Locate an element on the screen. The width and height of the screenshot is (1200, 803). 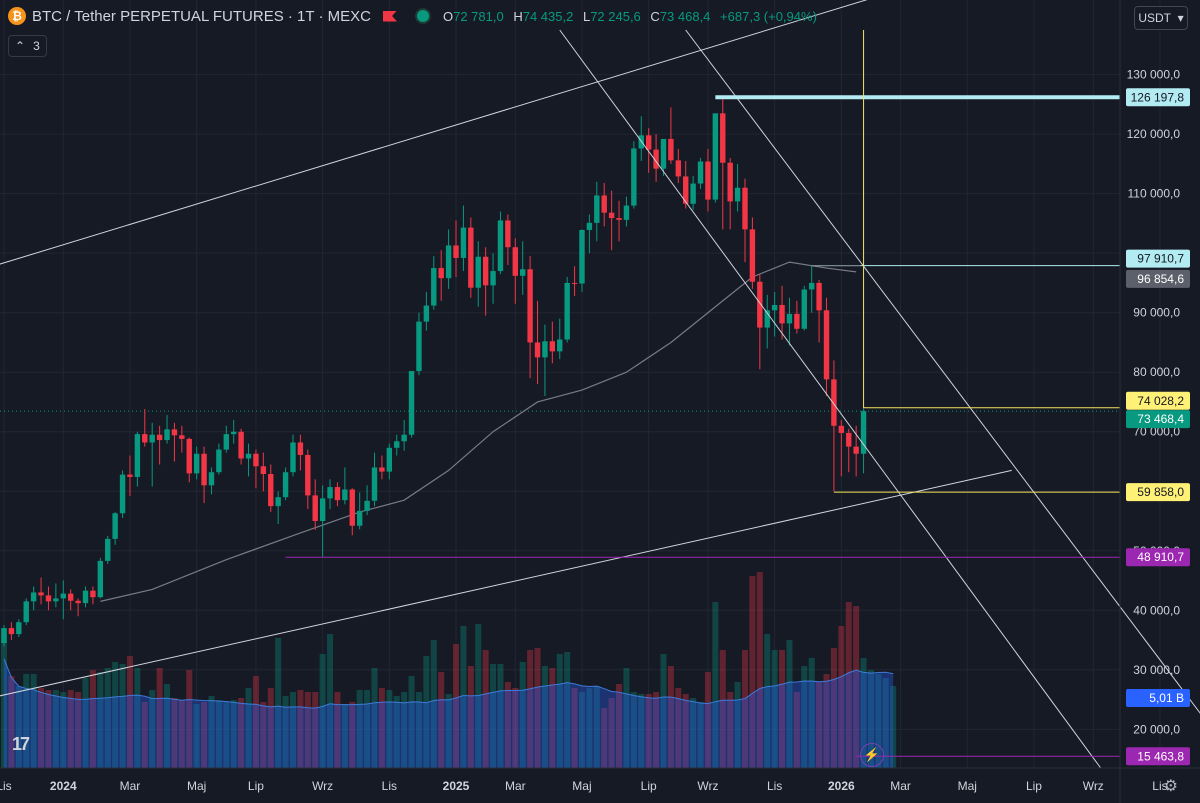
flag-icon is located at coordinates (389, 16).